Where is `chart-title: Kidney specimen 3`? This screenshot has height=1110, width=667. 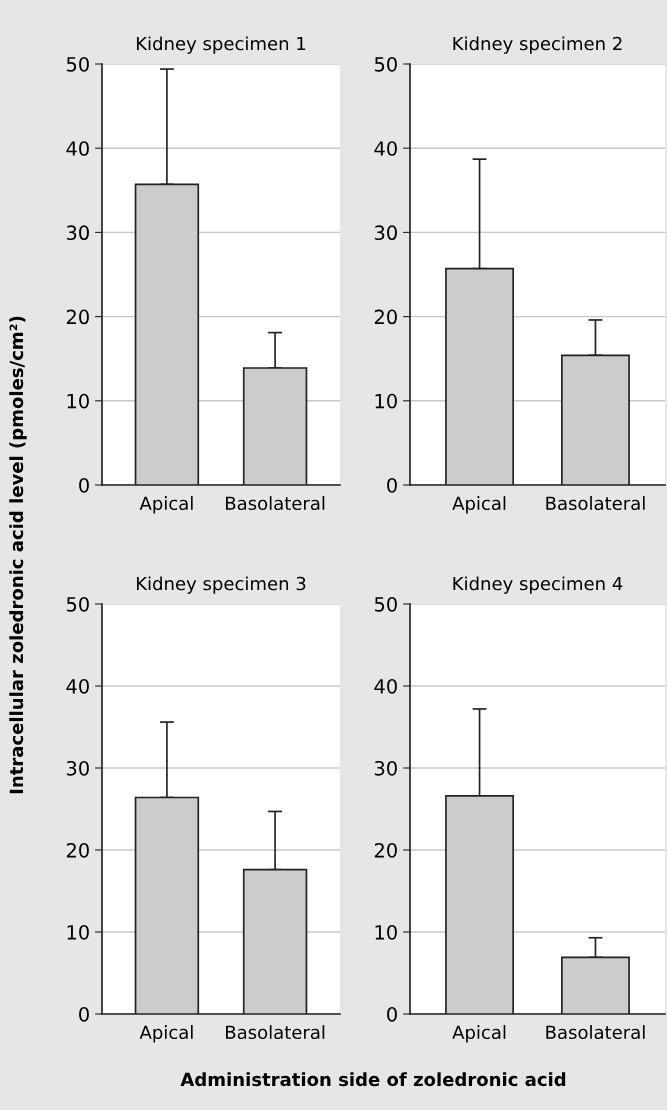 chart-title: Kidney specimen 3 is located at coordinates (221, 585).